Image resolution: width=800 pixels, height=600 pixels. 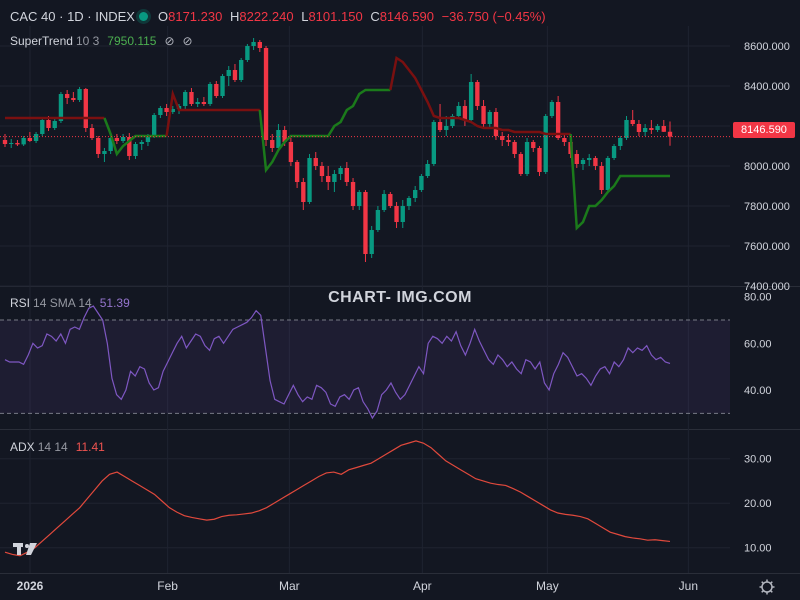 I want to click on rsi-tick-label: 60.00, so click(x=758, y=344).